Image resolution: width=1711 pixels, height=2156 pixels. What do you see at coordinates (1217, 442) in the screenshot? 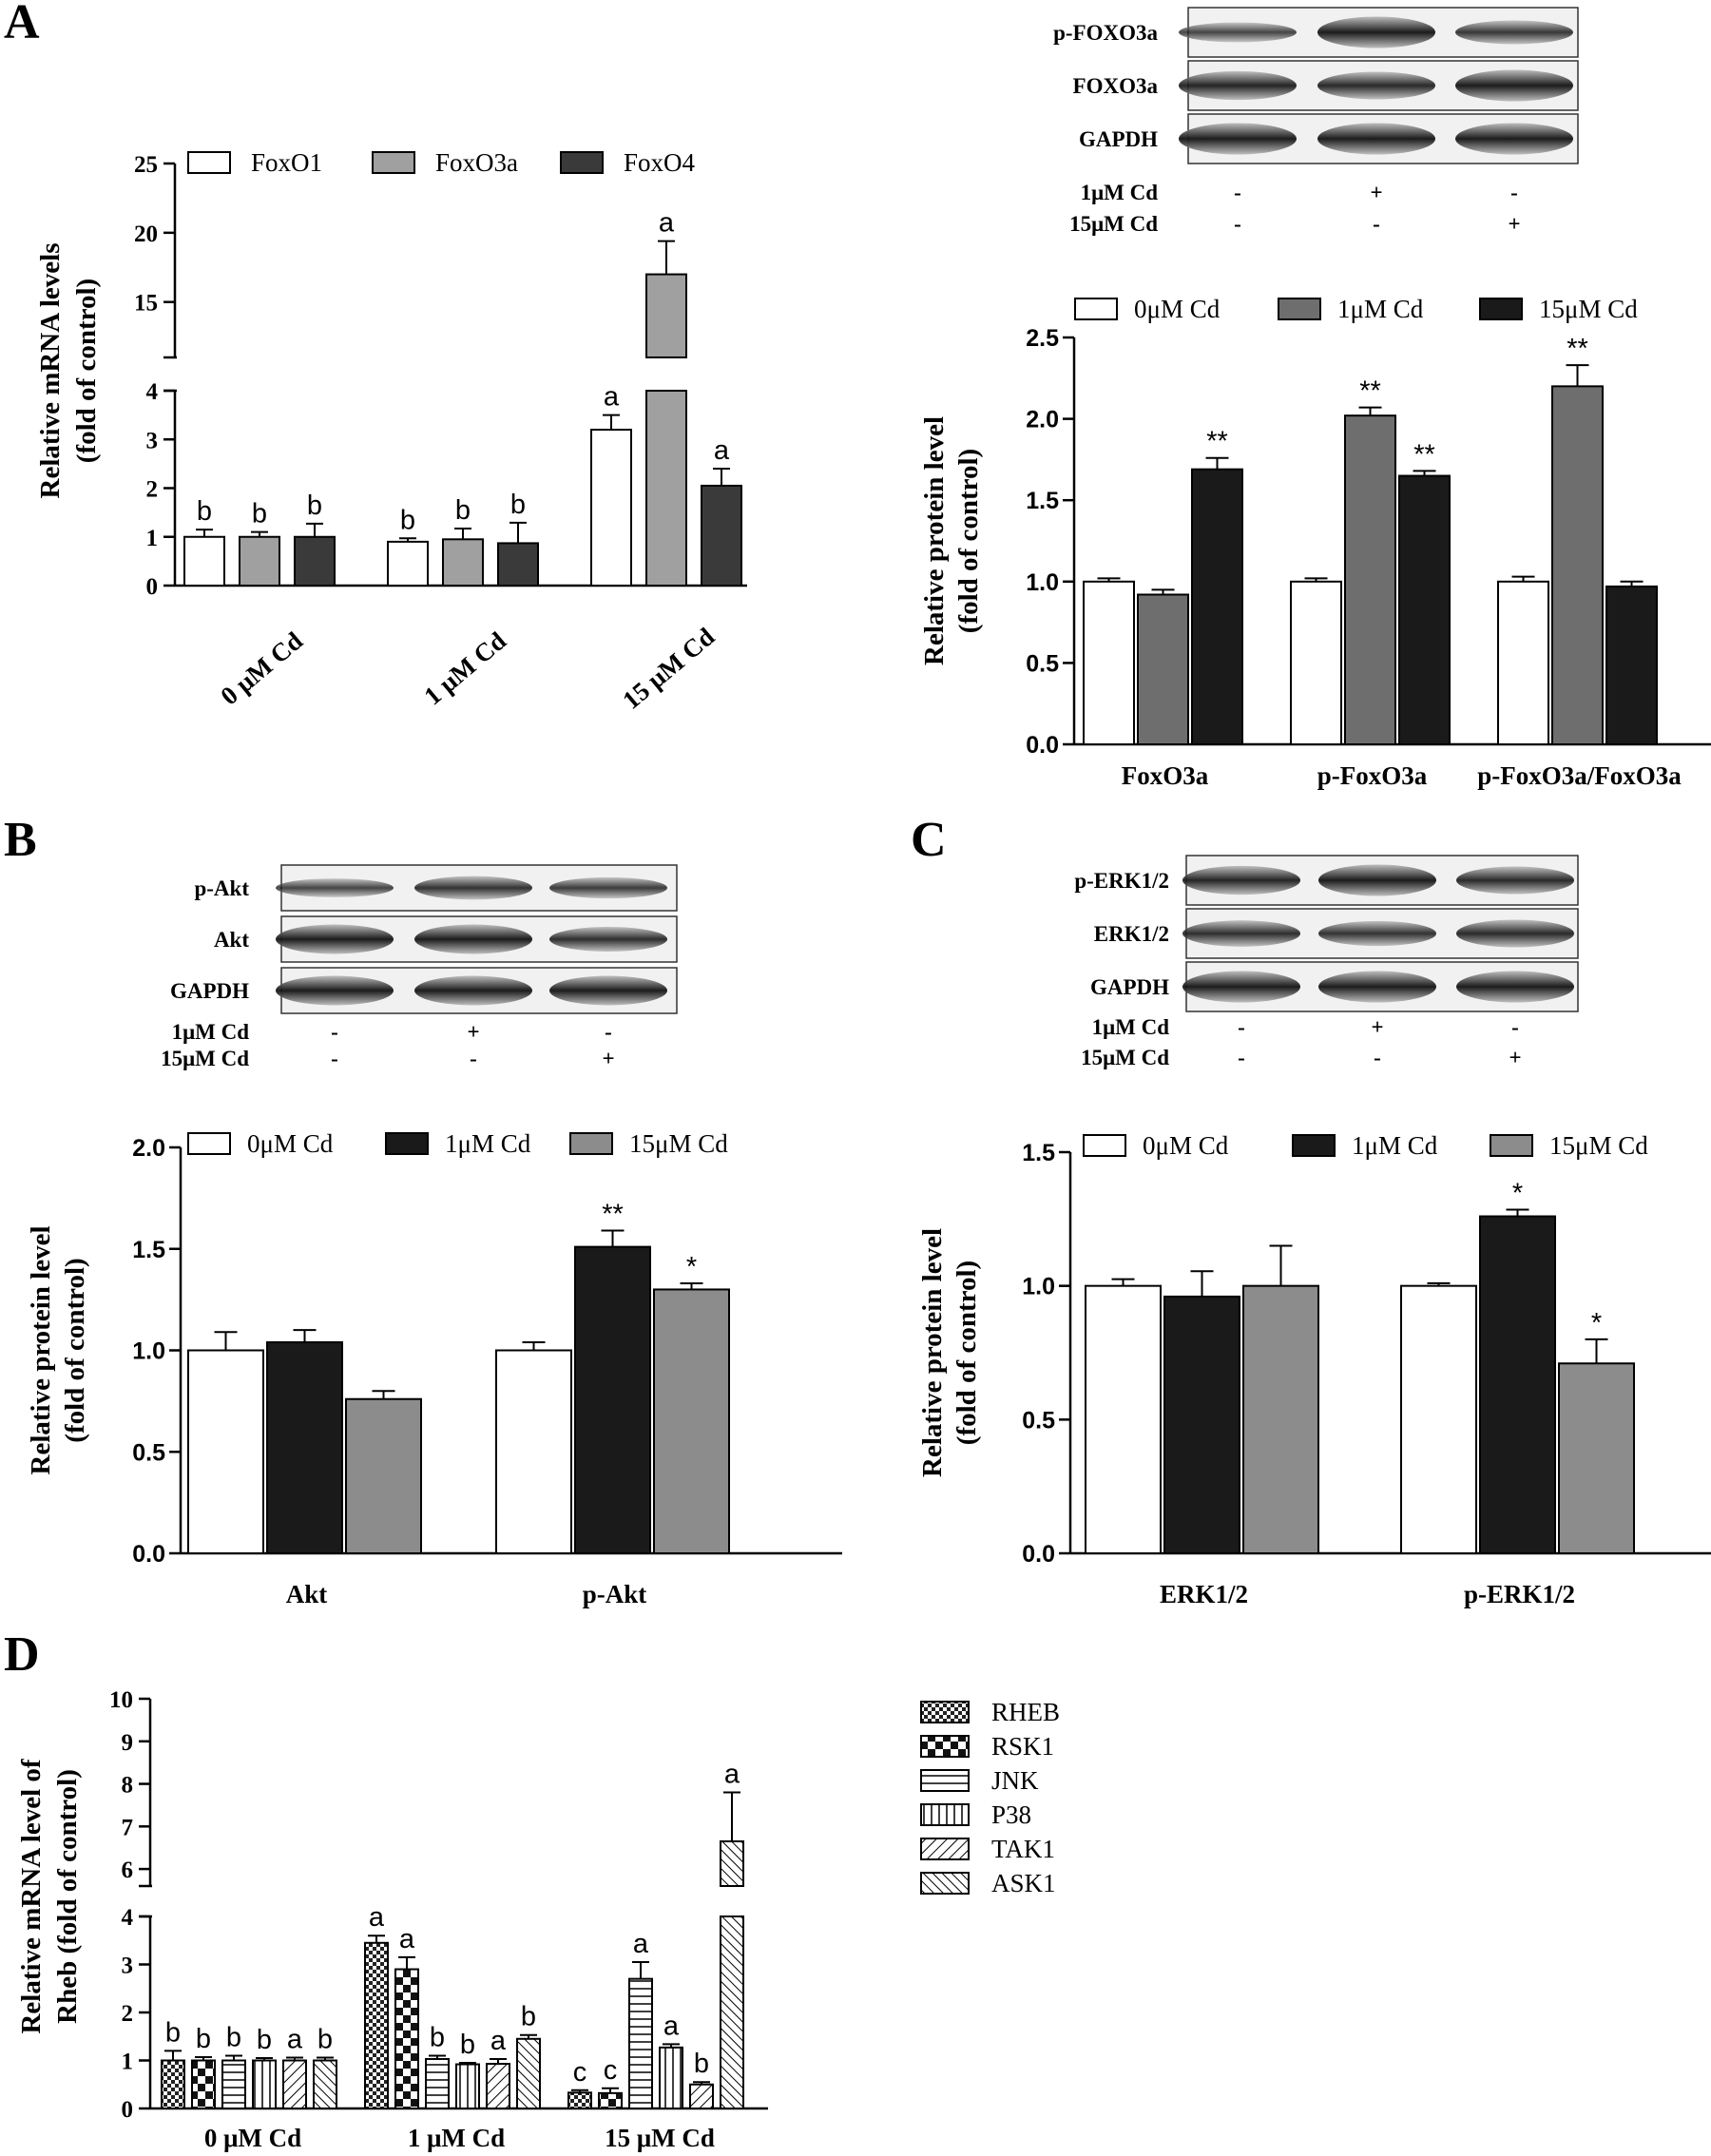
I see `significance-mark: **` at bounding box center [1217, 442].